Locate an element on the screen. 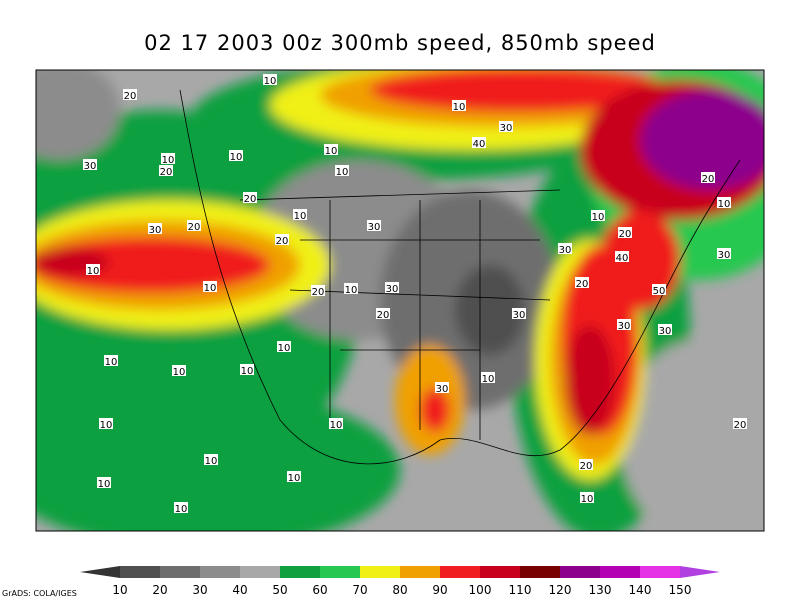  map-title: 02 17 2003 00z 300mb speed, 850mb speed is located at coordinates (400, 43).